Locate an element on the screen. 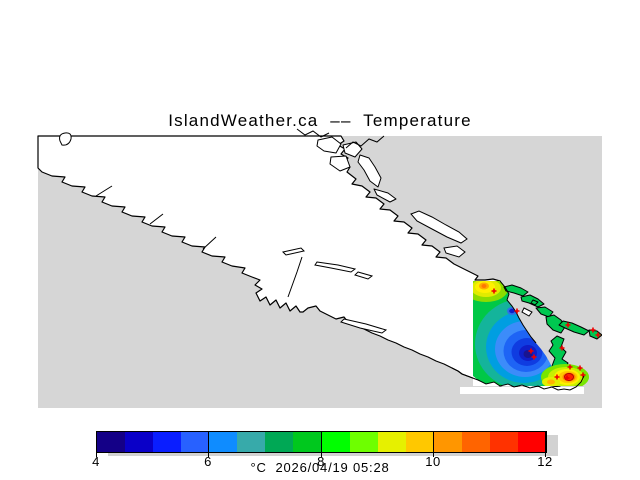  lakes-and-inlets is located at coordinates (241, 259).